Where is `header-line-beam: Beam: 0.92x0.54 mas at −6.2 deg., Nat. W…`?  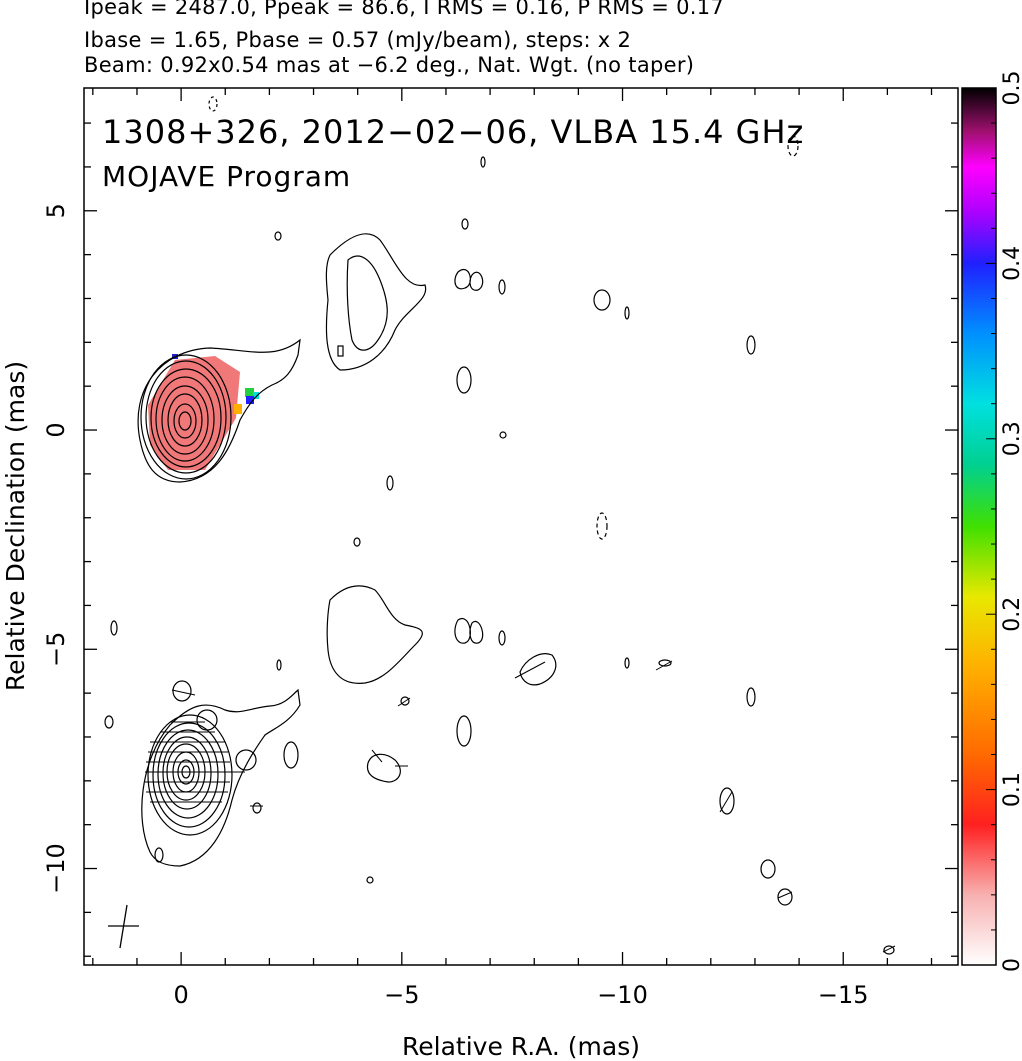 header-line-beam: Beam: 0.92x0.54 mas at −6.2 deg., Nat. W… is located at coordinates (389, 65).